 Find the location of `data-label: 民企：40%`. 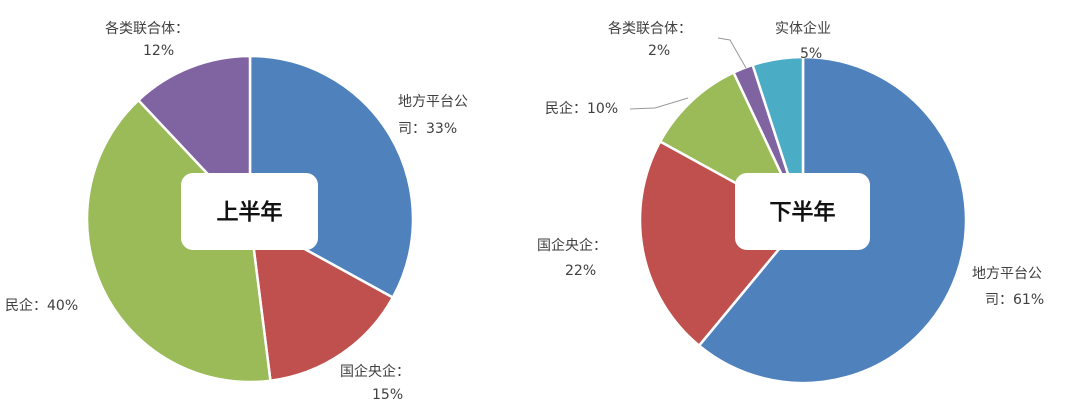

data-label: 民企：40% is located at coordinates (41, 305).